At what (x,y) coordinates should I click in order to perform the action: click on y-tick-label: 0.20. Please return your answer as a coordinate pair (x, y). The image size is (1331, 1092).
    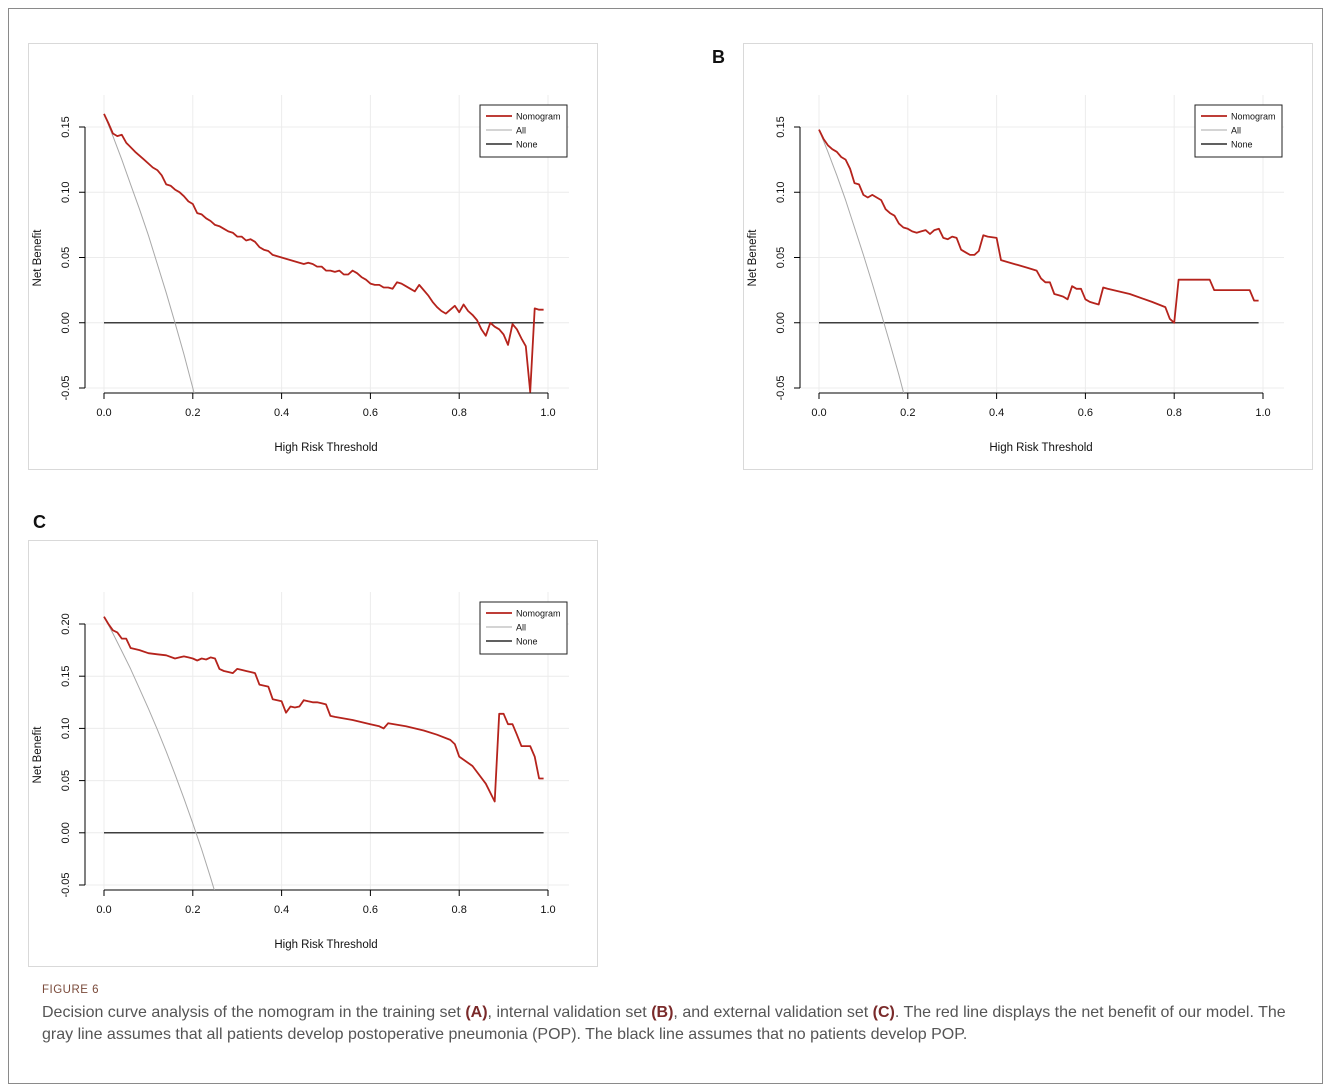
    Looking at the image, I should click on (66, 623).